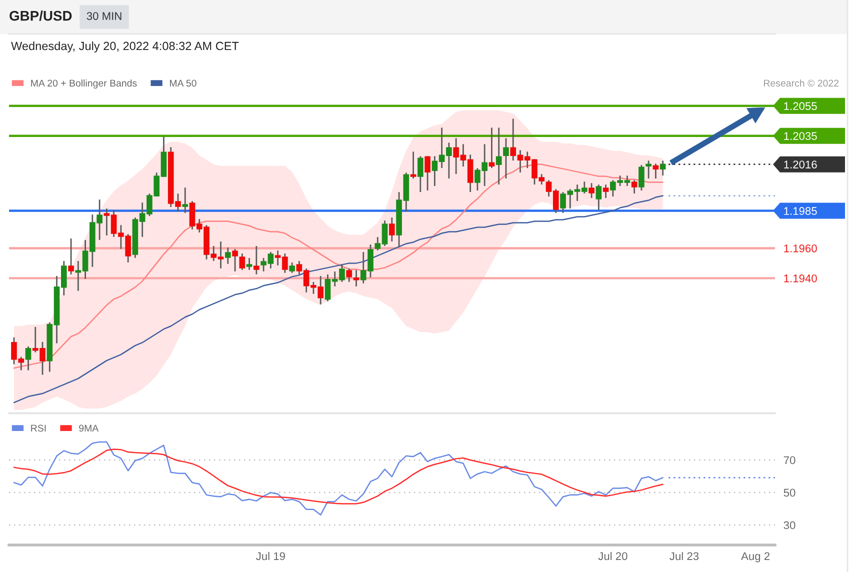 The width and height of the screenshot is (863, 572). I want to click on x-tick-label: Aug 2, so click(755, 557).